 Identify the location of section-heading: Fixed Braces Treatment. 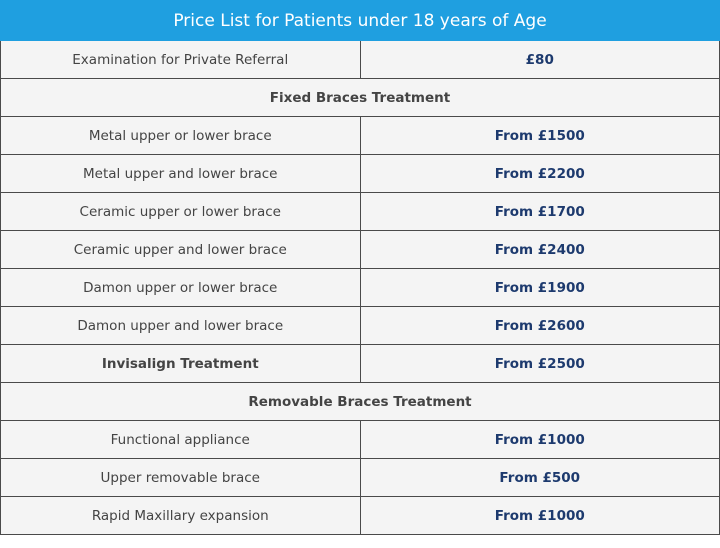
(360, 97).